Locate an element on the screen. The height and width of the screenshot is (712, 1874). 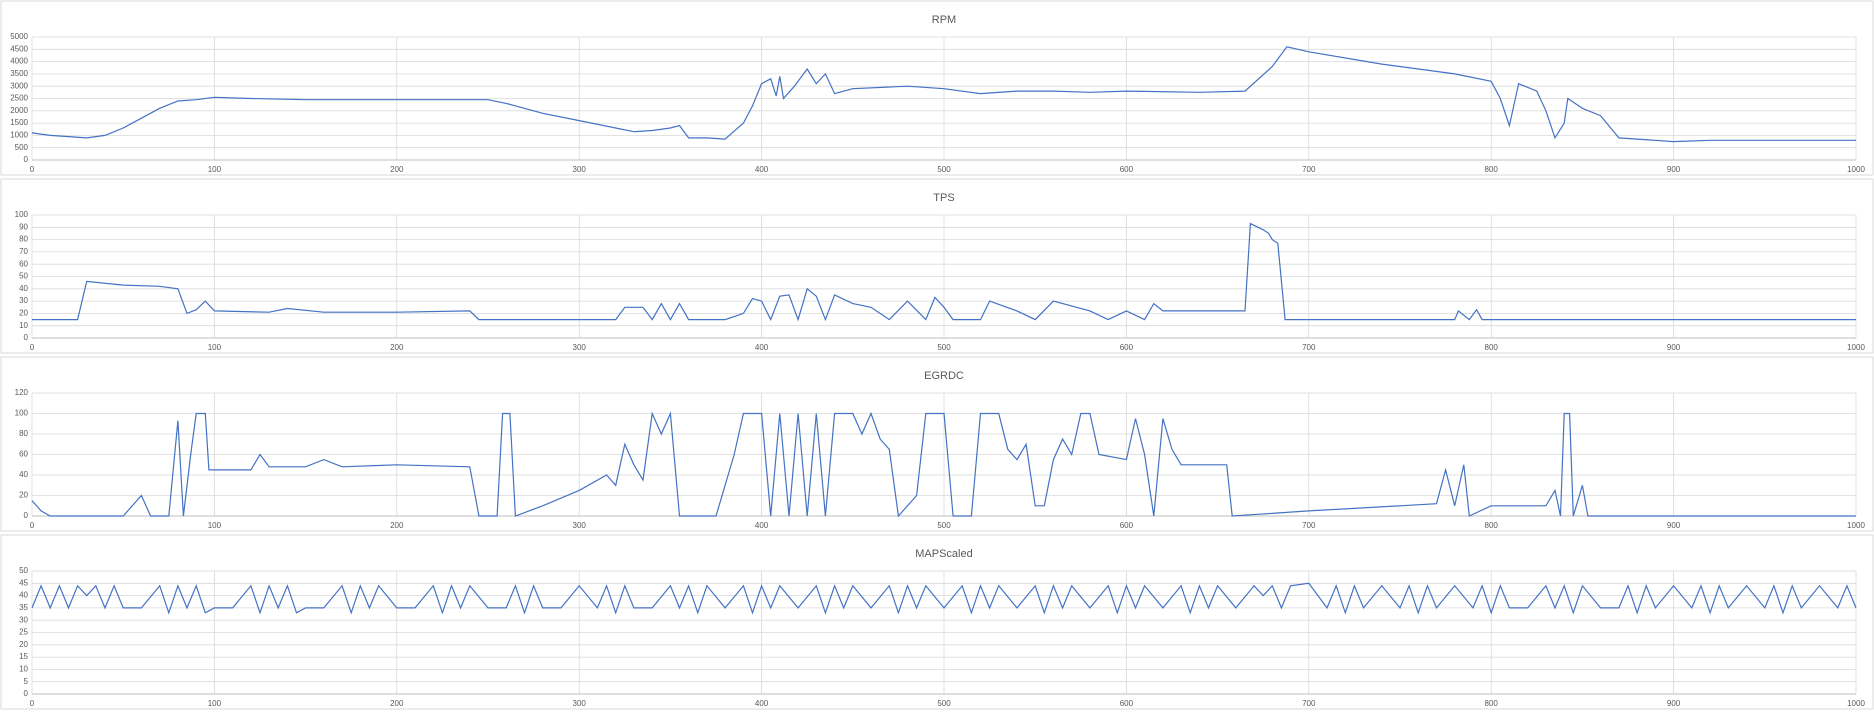
y-tick-label: 4500 is located at coordinates (19, 48).